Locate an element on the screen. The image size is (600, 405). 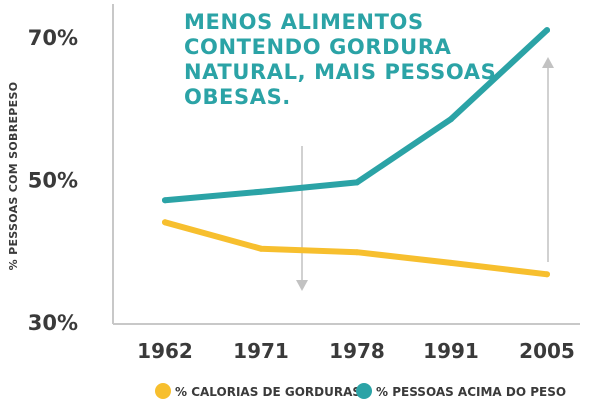
x-tick-label: 1991 is located at coordinates (451, 351).